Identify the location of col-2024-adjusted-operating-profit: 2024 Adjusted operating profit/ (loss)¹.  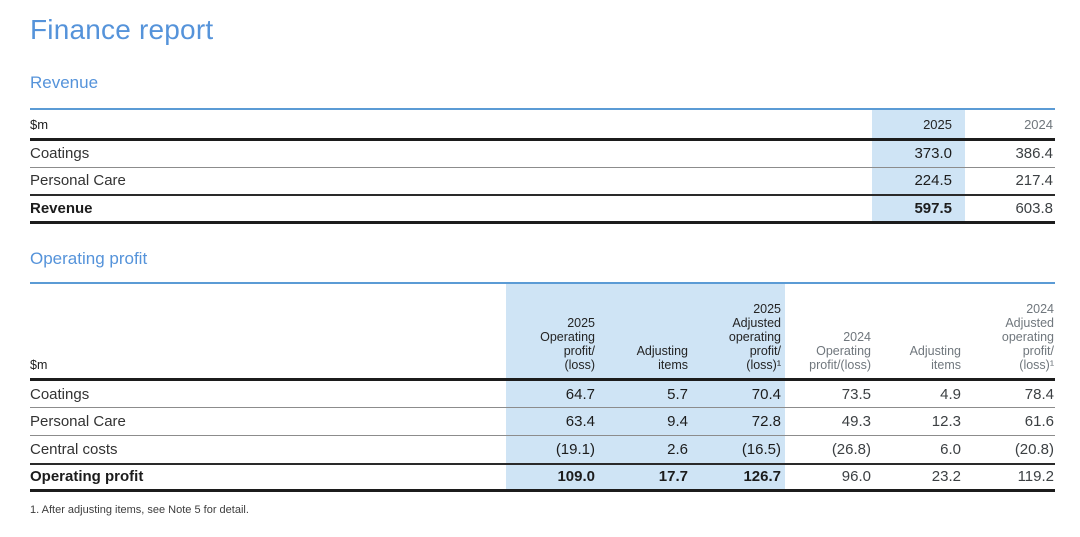
(1010, 331).